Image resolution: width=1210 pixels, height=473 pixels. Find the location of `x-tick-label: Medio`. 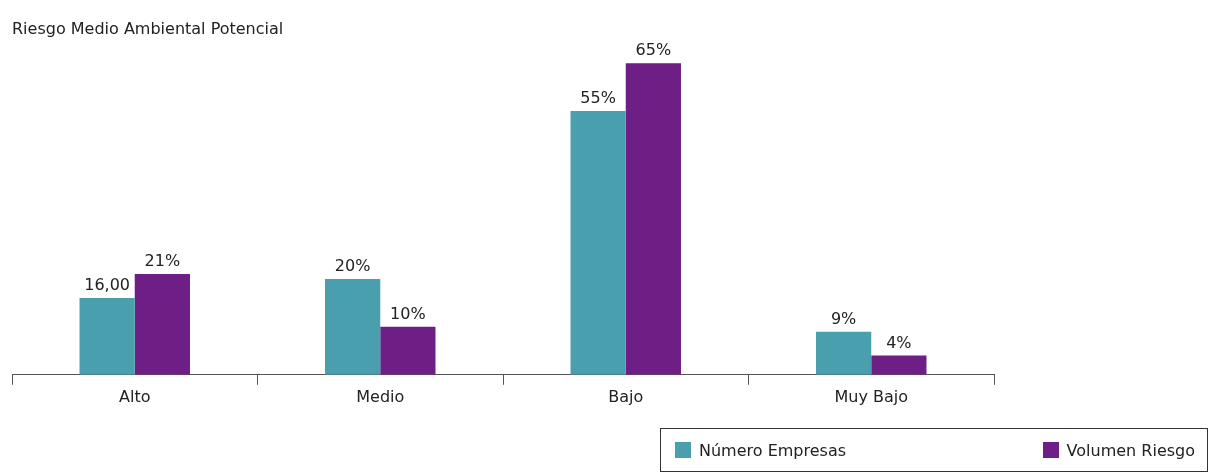

x-tick-label: Medio is located at coordinates (380, 396).